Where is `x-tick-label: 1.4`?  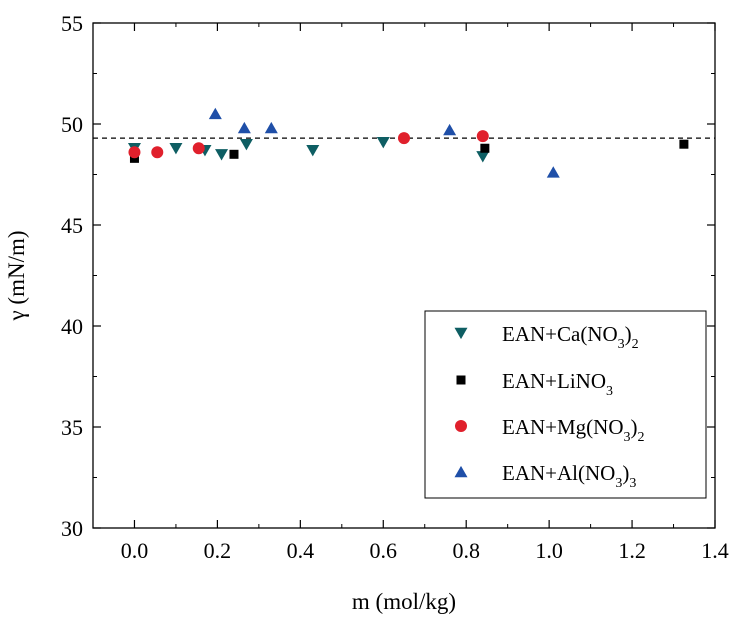 x-tick-label: 1.4 is located at coordinates (715, 550).